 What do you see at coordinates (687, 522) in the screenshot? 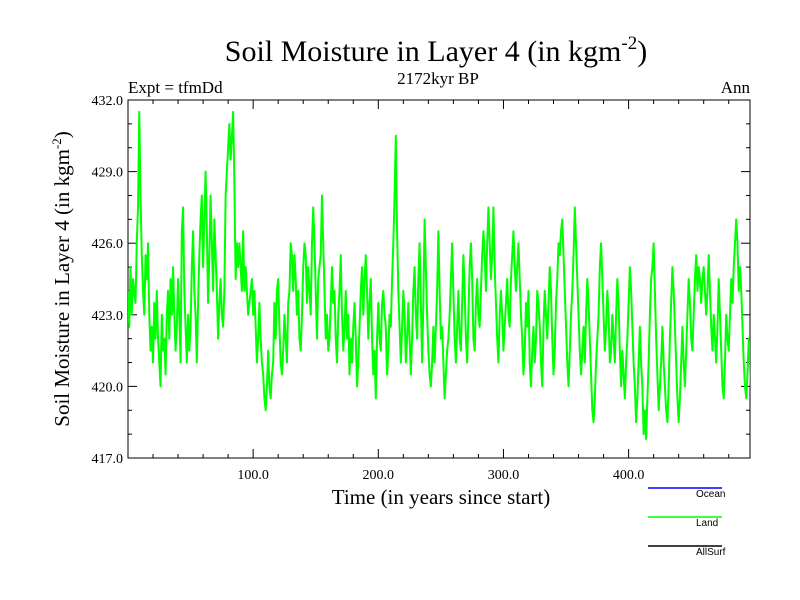
I see `legend: Ocean Land AllSurf` at bounding box center [687, 522].